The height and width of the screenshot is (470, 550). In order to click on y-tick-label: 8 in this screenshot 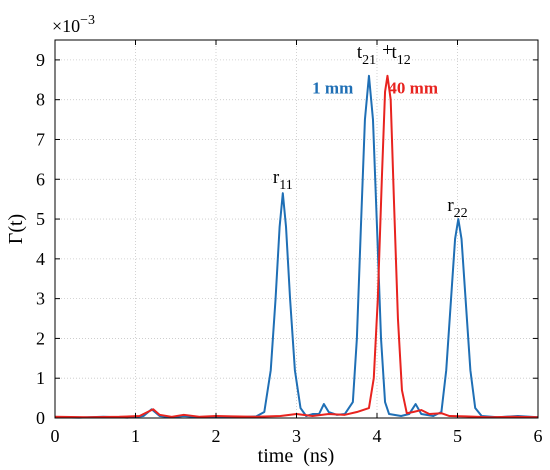, I will do `click(40, 100)`.